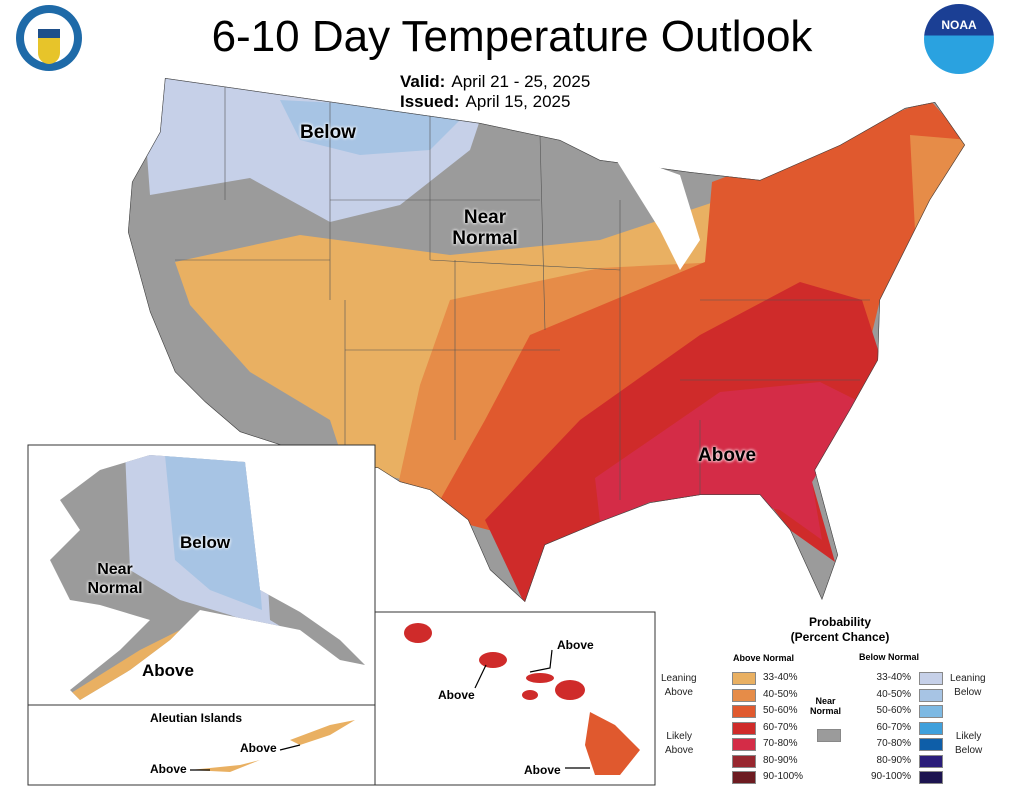 The image size is (1024, 791). What do you see at coordinates (840, 637) in the screenshot?
I see `legend-subtitle: (Percent Chance)` at bounding box center [840, 637].